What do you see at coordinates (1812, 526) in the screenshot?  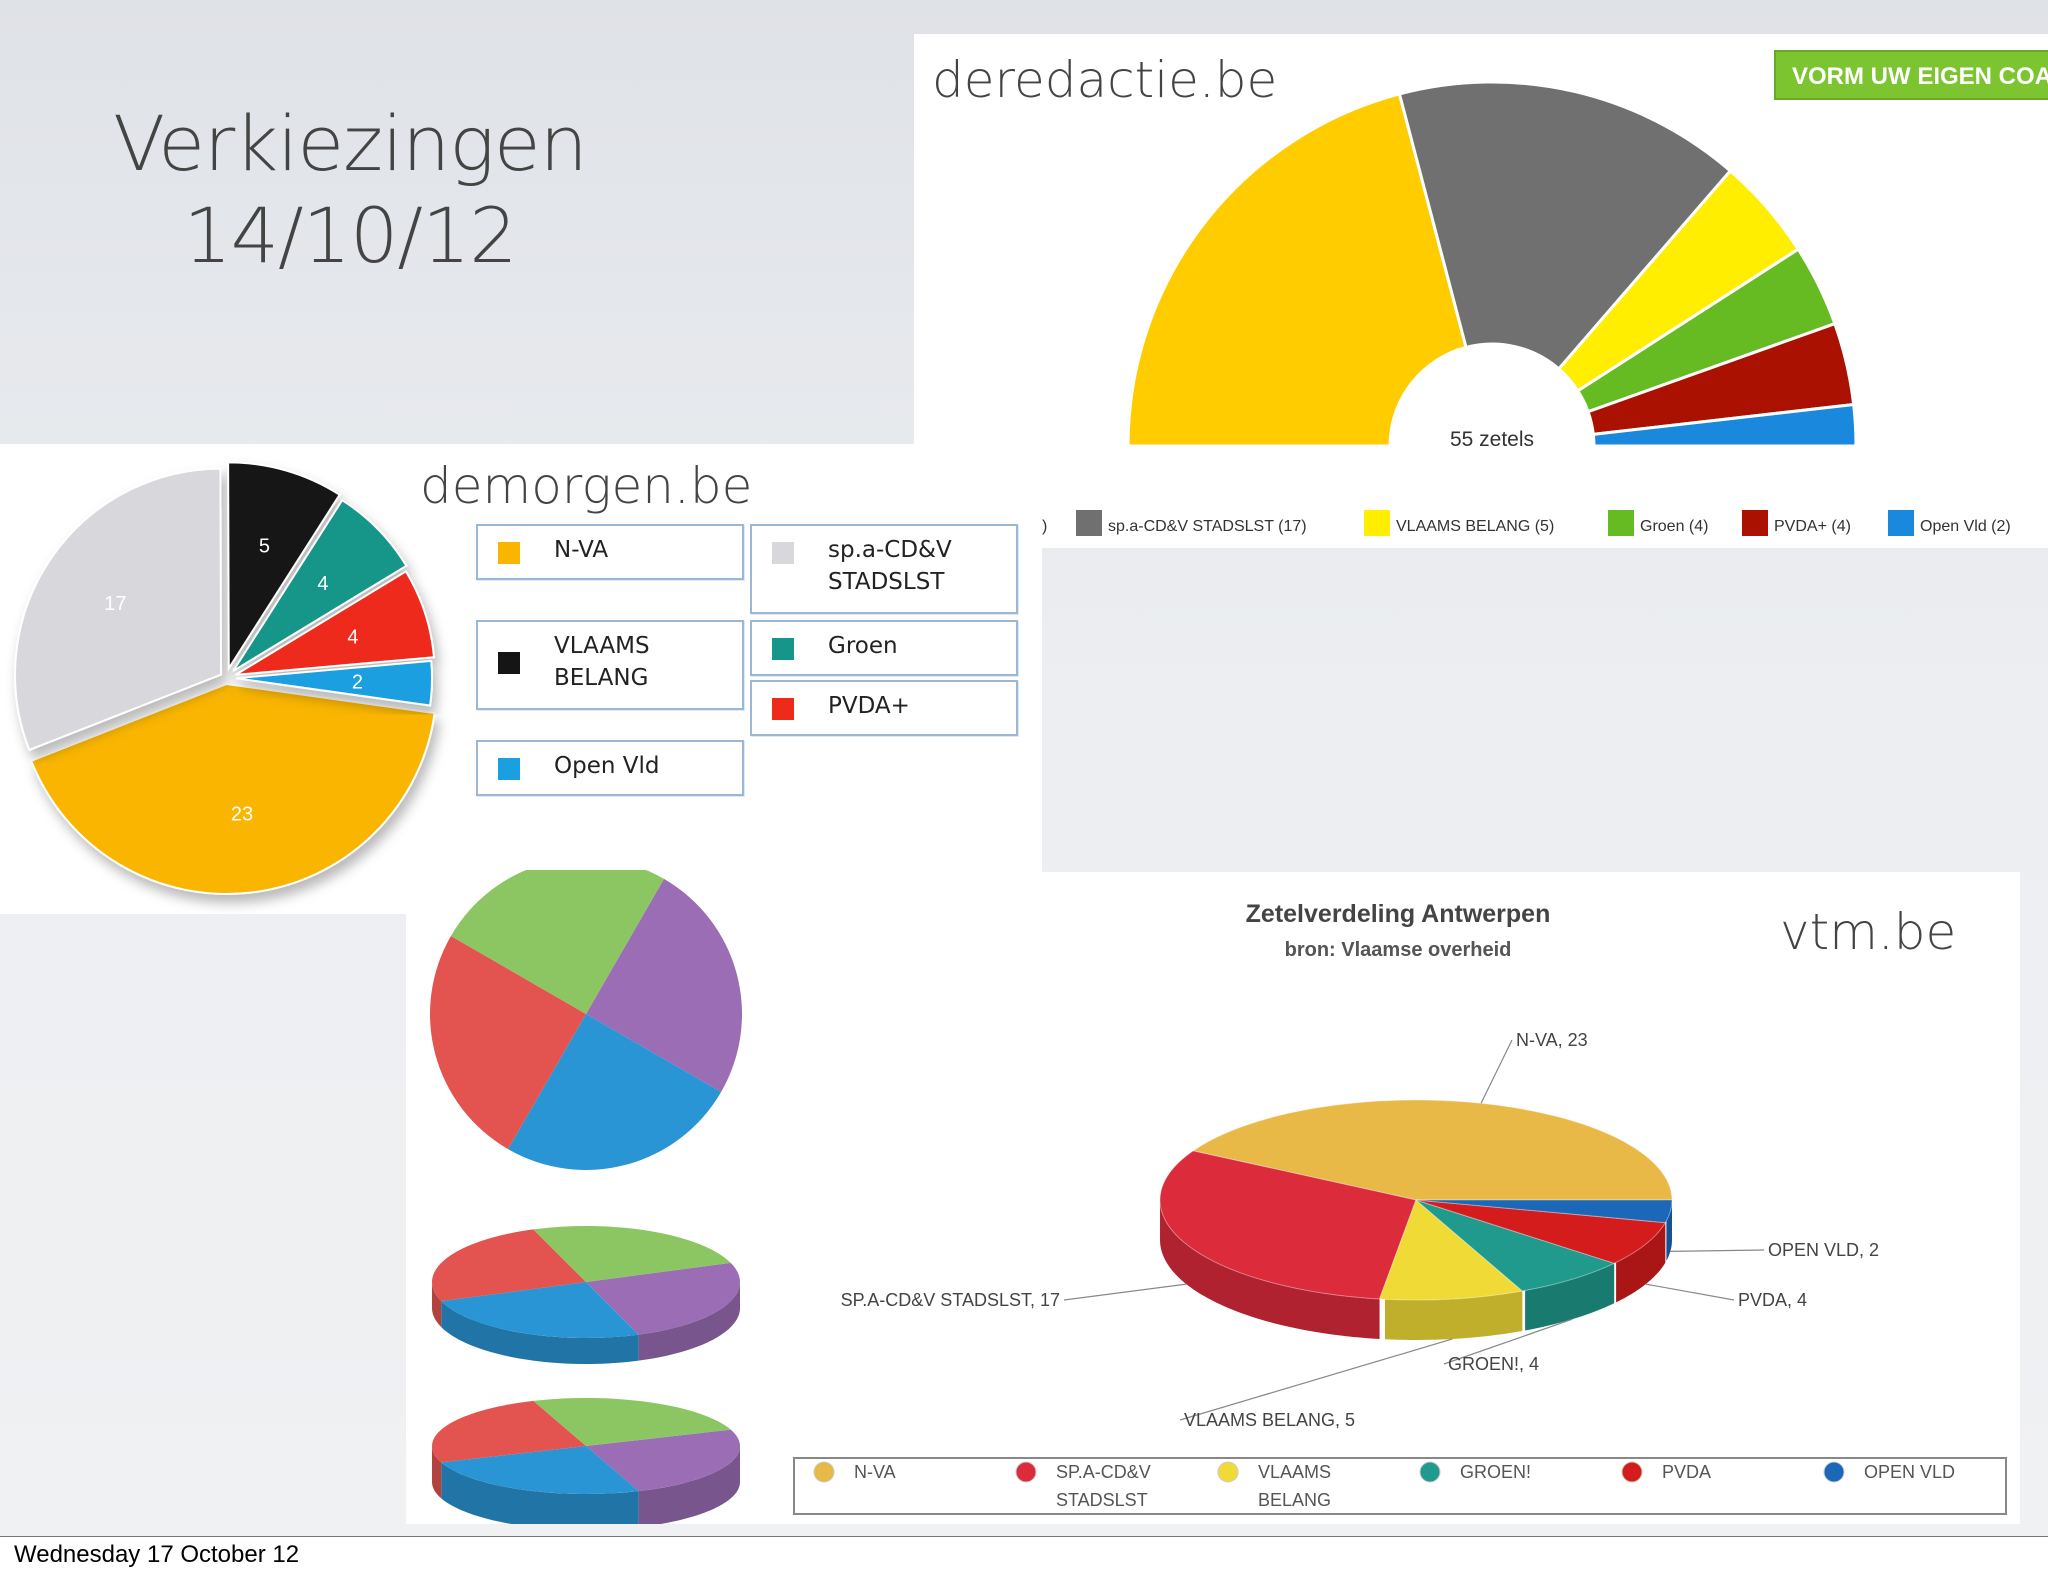 I see `deredactie-legend-label-4: PVDA+ (4)` at bounding box center [1812, 526].